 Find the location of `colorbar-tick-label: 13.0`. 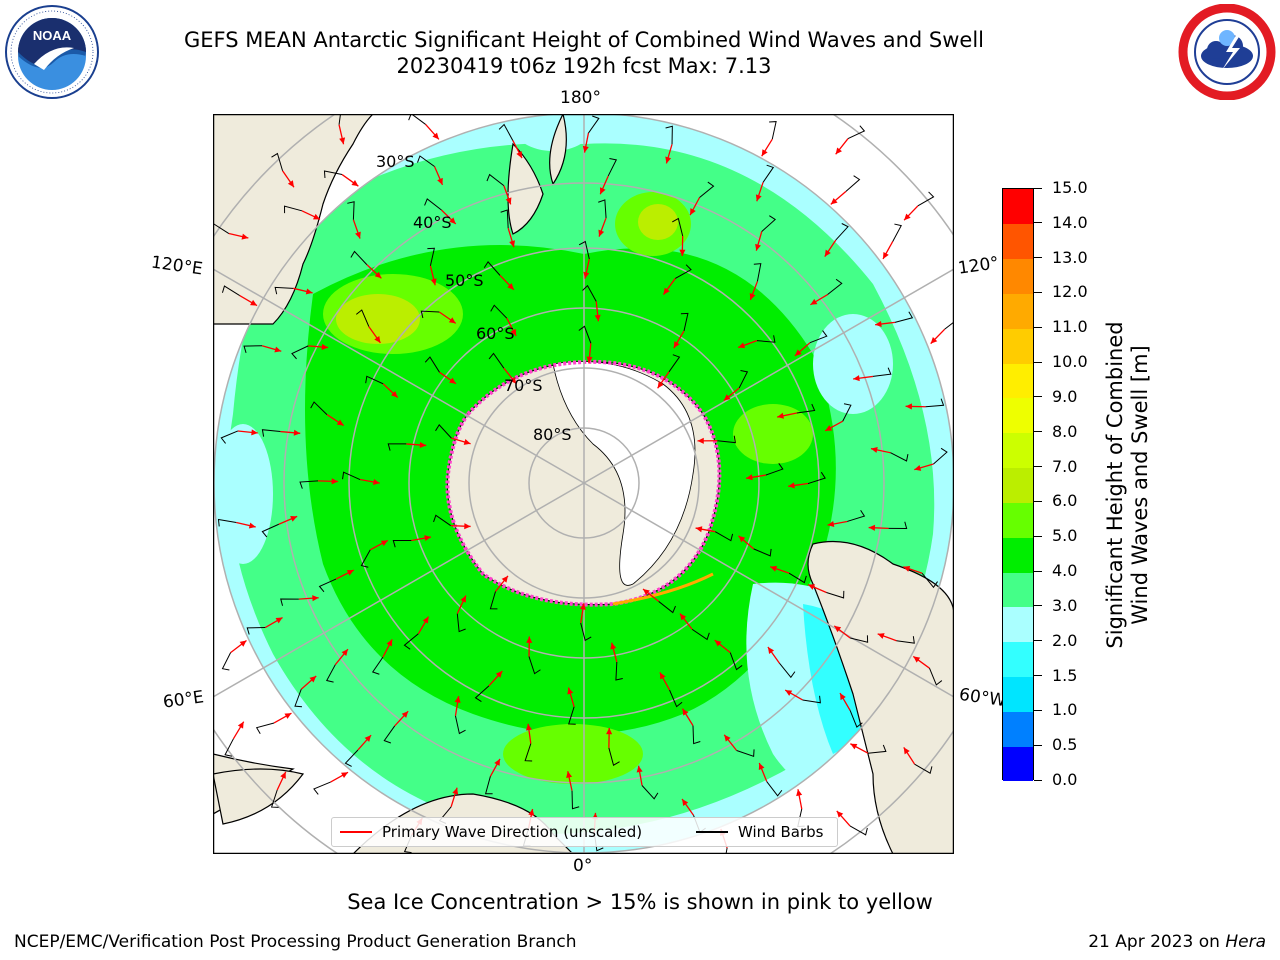

colorbar-tick-label: 13.0 is located at coordinates (1070, 257).